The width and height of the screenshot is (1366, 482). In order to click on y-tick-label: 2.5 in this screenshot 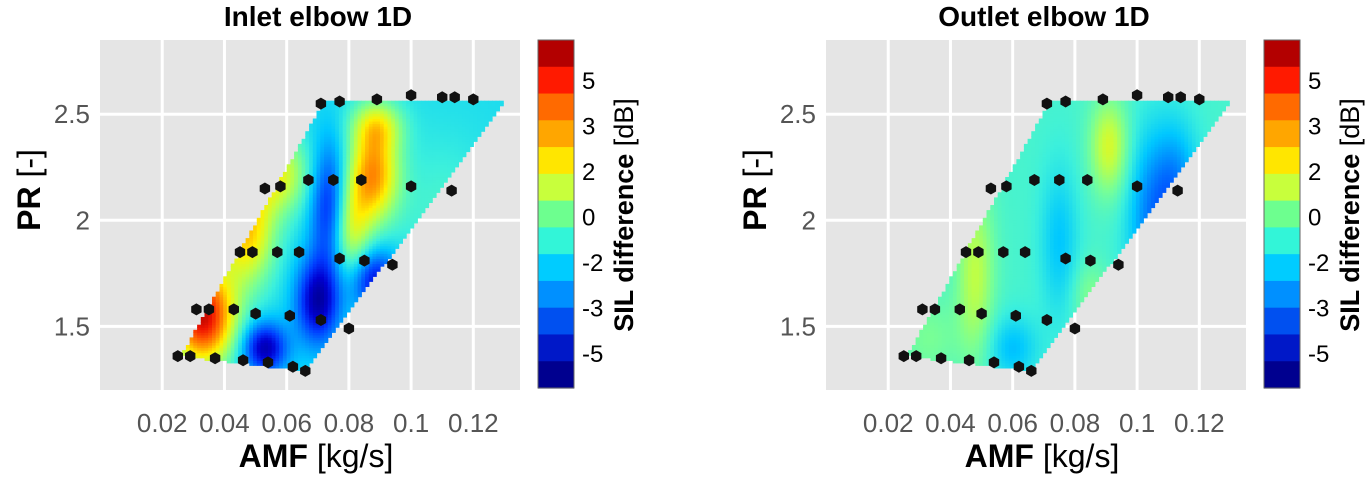, I will do `click(72, 114)`.